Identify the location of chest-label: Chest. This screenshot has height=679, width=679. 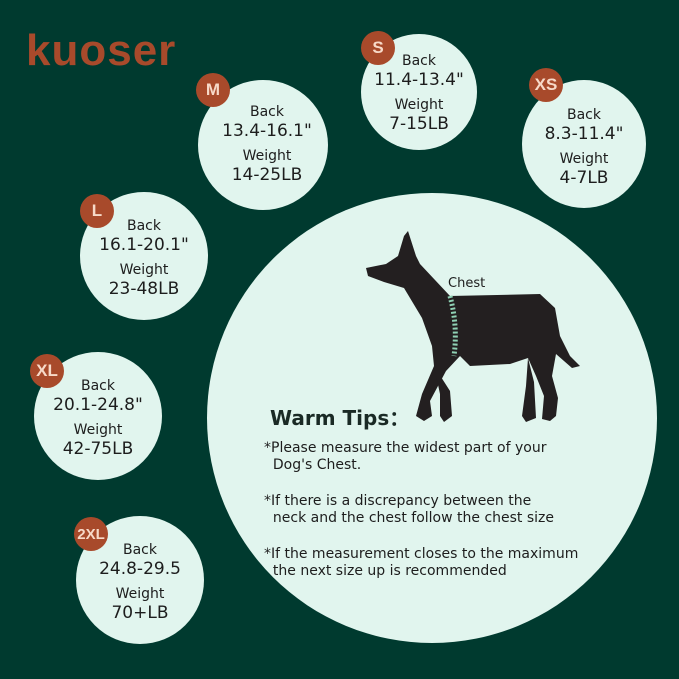
(467, 283).